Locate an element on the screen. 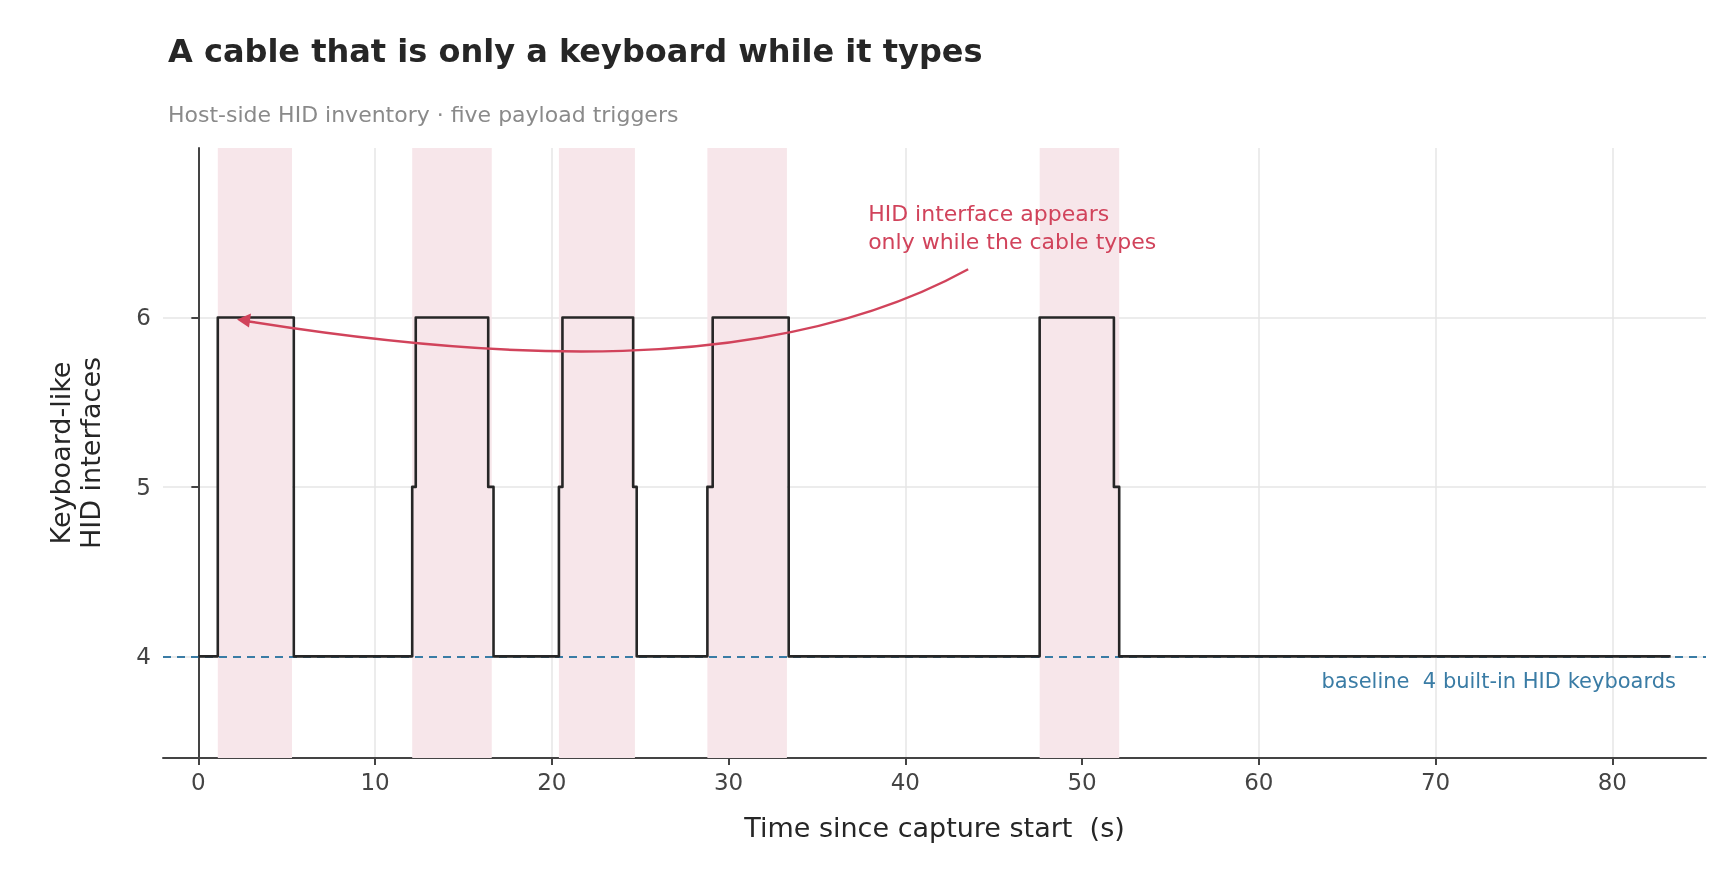 The width and height of the screenshot is (1723, 890). ref-line-label: baseline 4 built-in HID keyboards is located at coordinates (1498, 680).